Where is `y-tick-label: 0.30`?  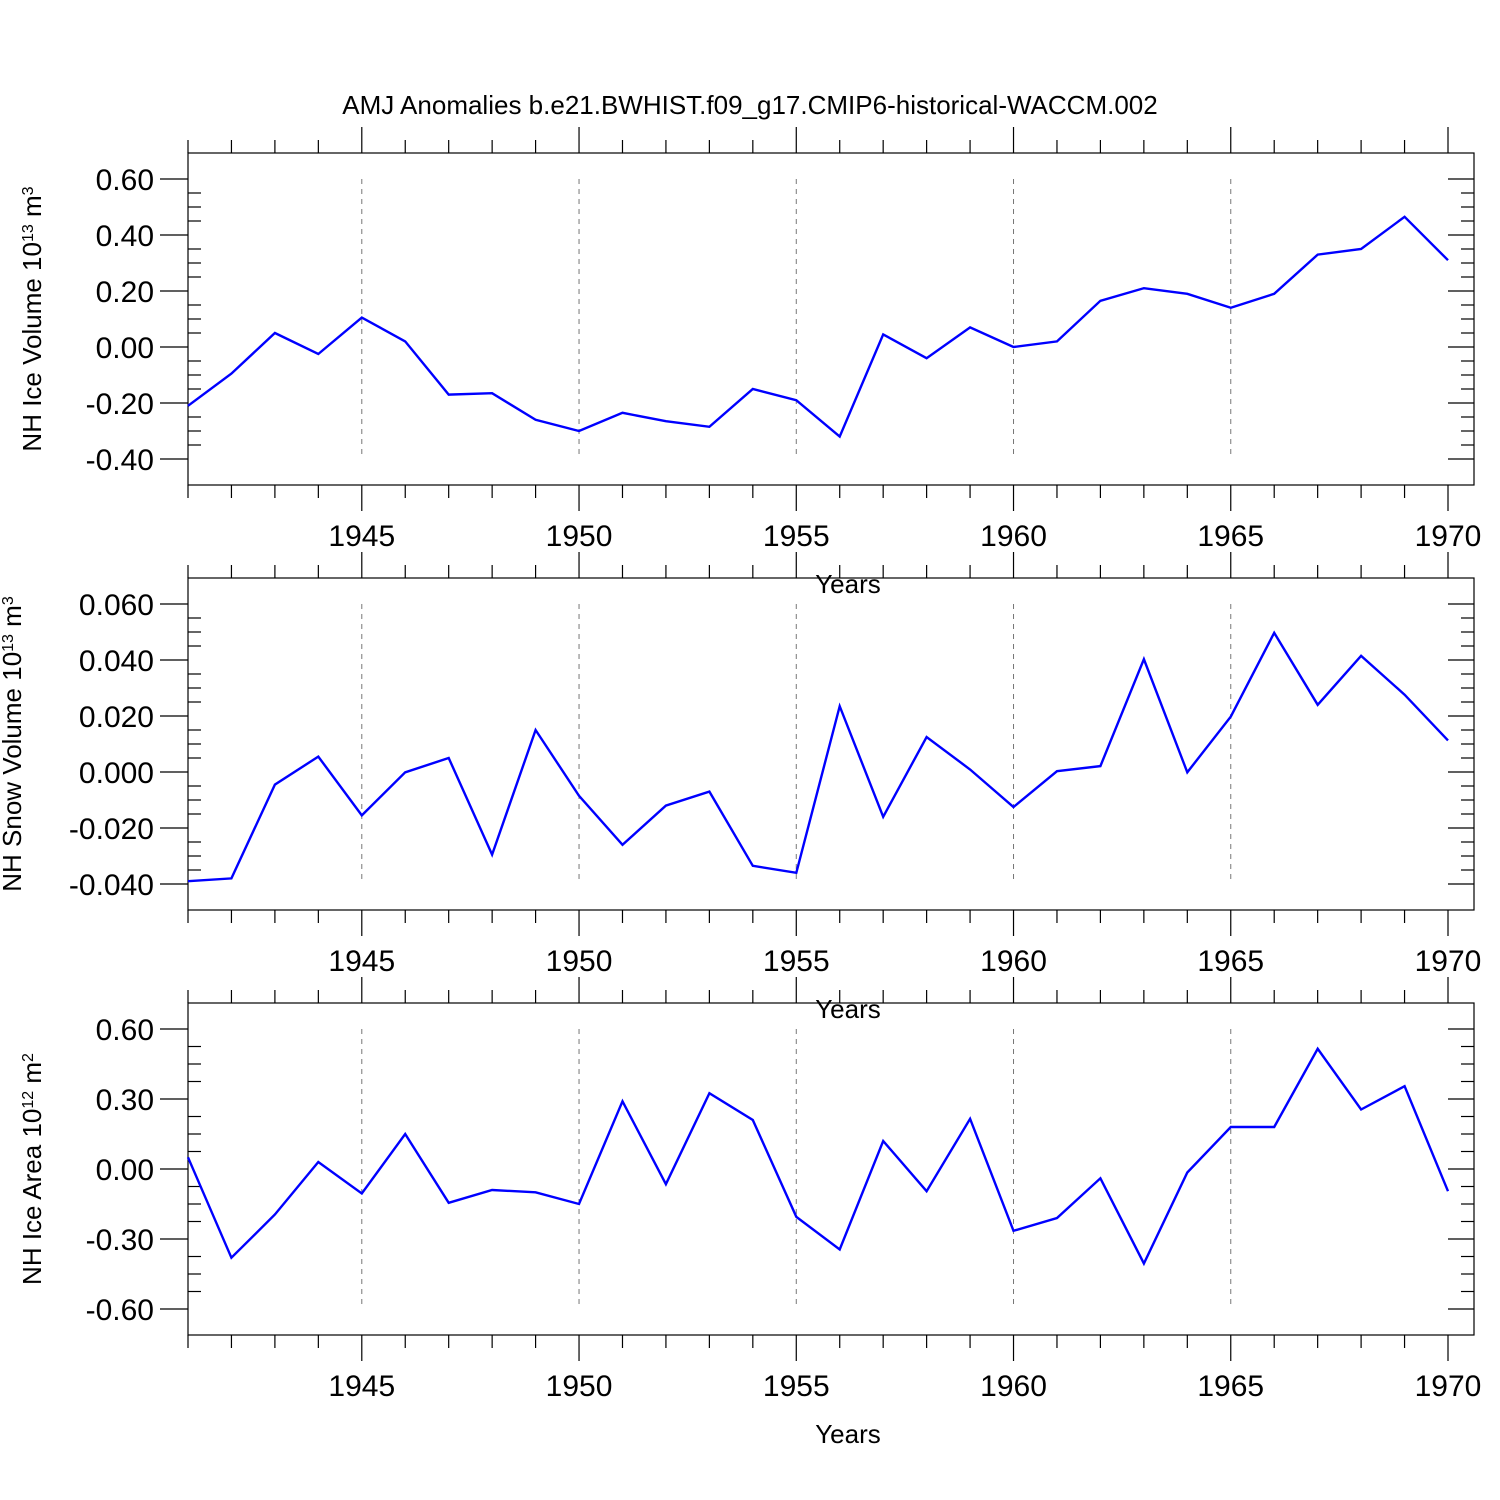
y-tick-label: 0.30 is located at coordinates (125, 1100).